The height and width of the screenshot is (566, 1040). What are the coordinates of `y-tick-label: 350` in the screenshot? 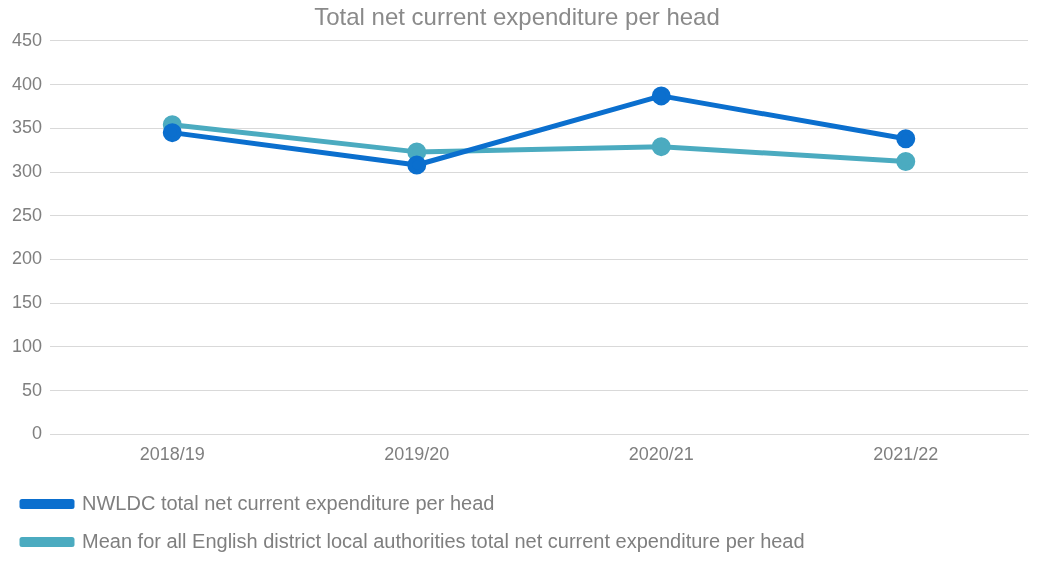 It's located at (27, 127).